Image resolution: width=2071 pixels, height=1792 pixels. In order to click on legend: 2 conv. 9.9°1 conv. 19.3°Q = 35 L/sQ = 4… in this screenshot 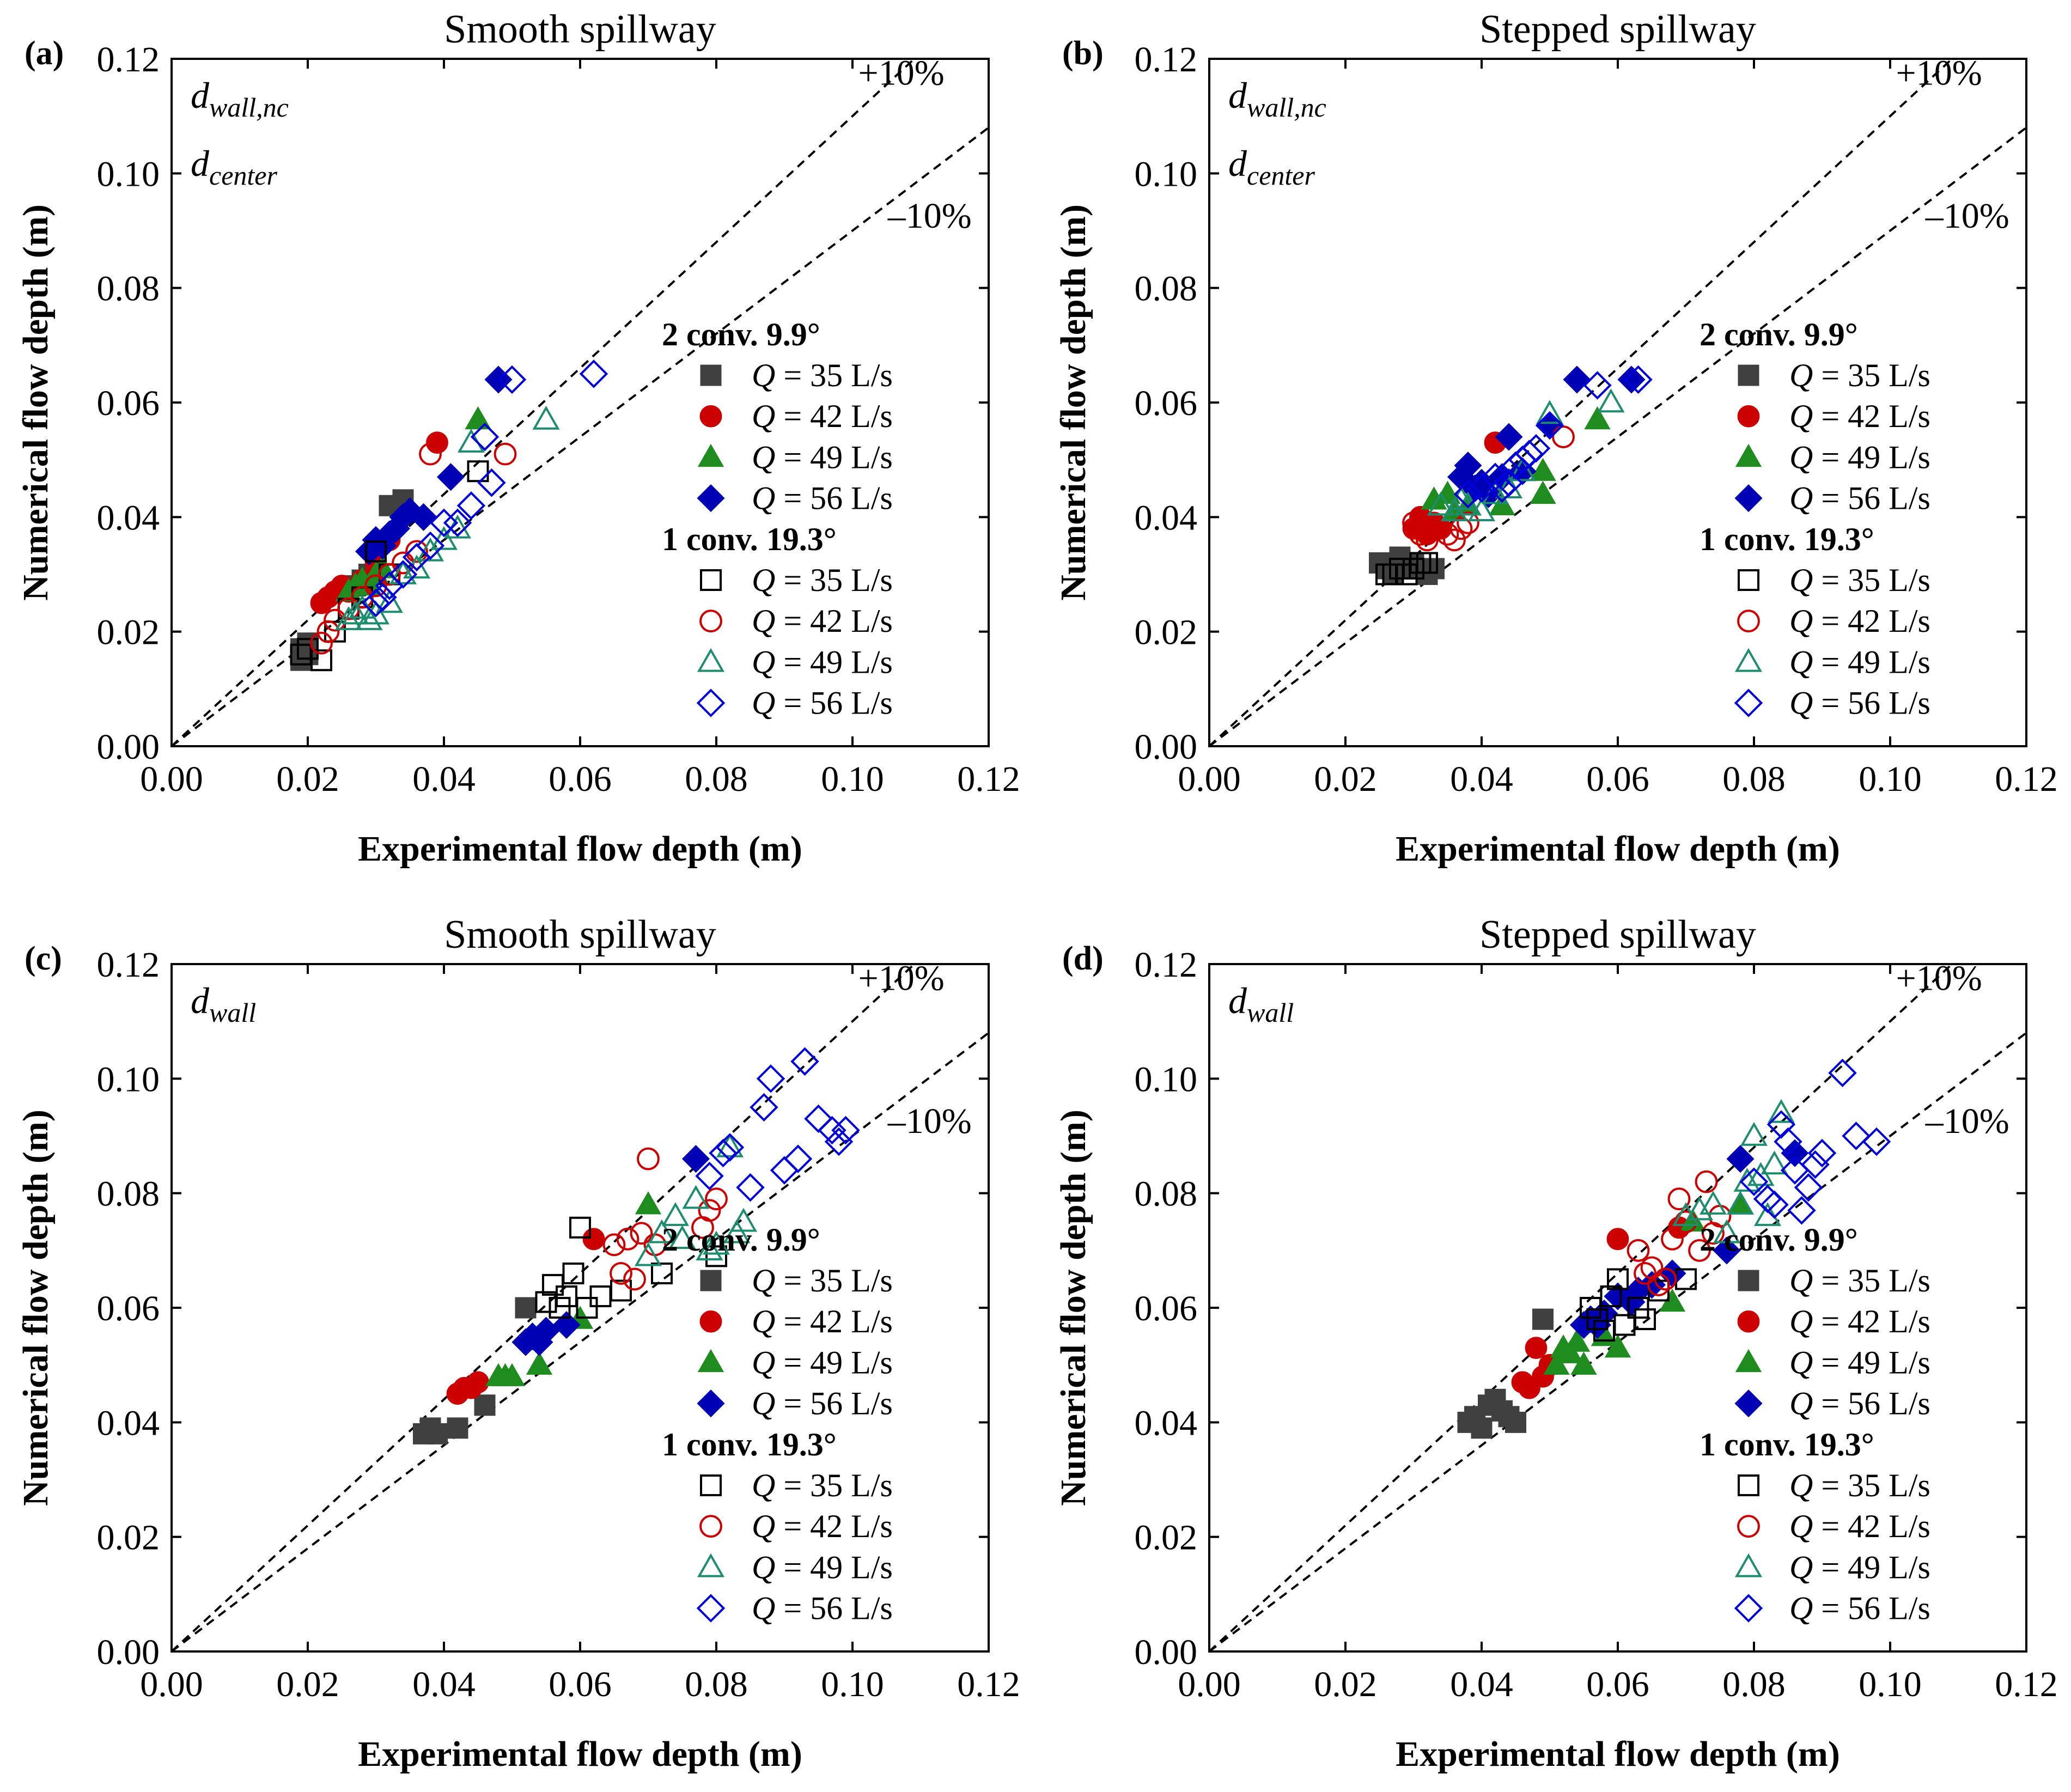, I will do `click(1815, 518)`.